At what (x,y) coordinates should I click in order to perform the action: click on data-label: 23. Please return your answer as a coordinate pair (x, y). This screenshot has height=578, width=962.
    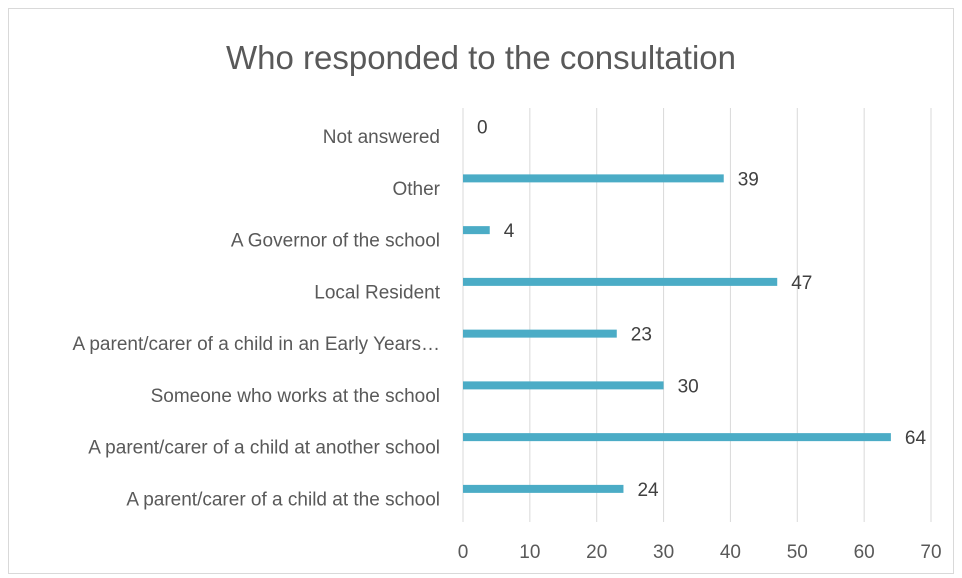
    Looking at the image, I should click on (641, 335).